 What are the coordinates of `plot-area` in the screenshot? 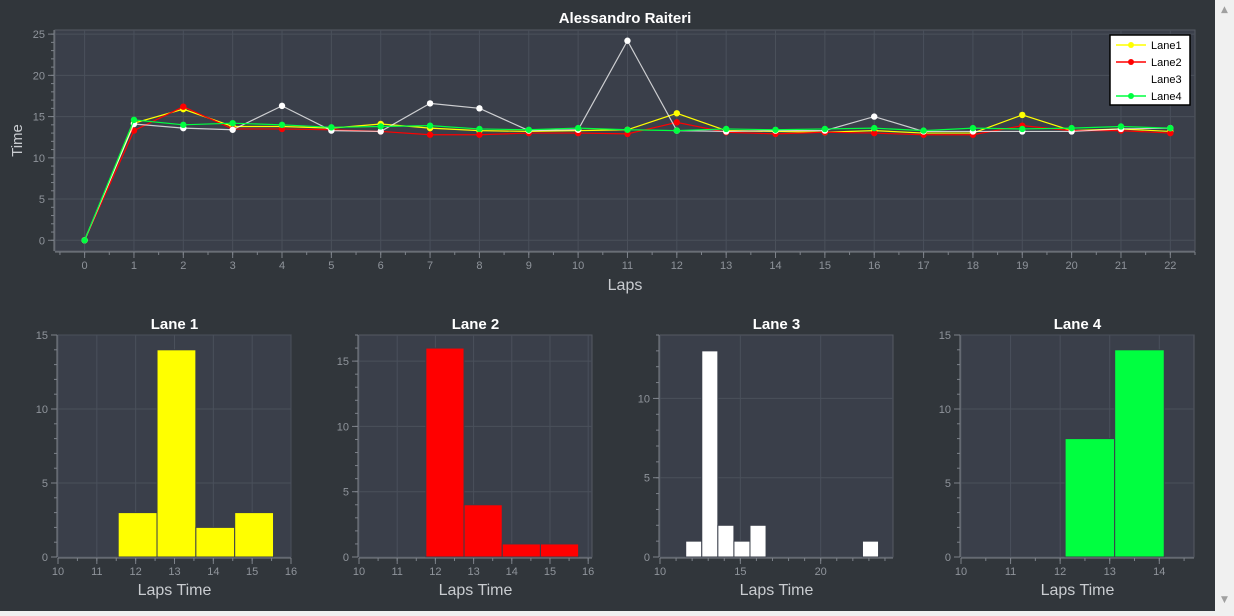 It's located at (776, 446).